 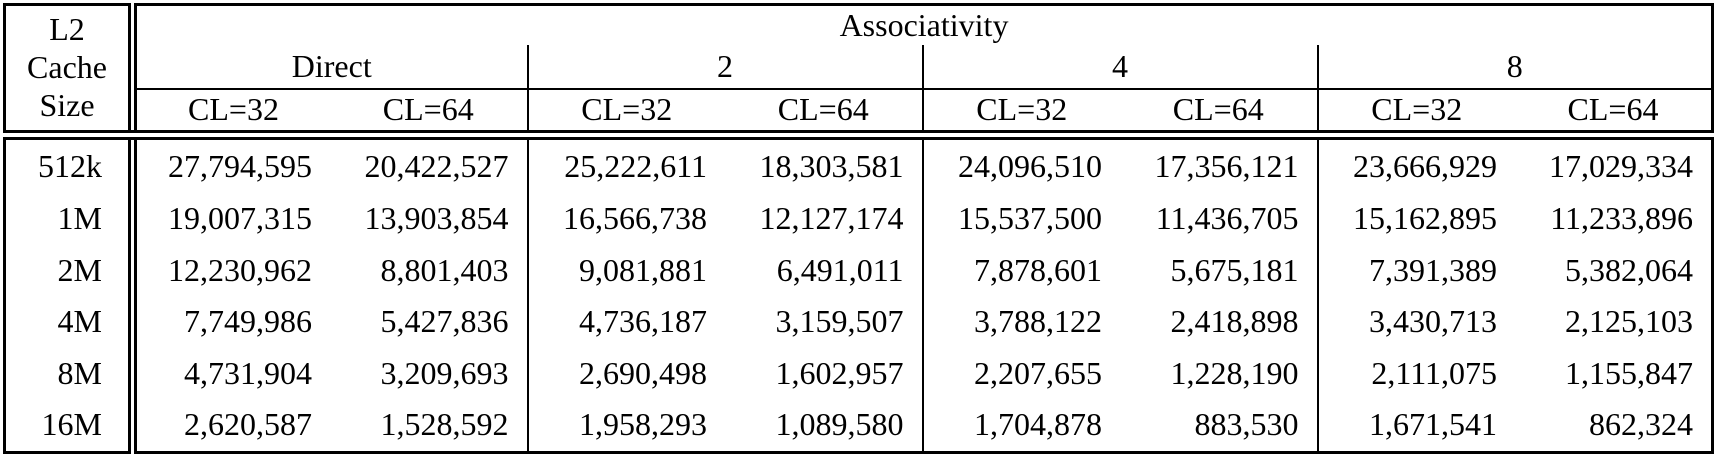 What do you see at coordinates (1020, 270) in the screenshot?
I see `data-cell: 7,878,601` at bounding box center [1020, 270].